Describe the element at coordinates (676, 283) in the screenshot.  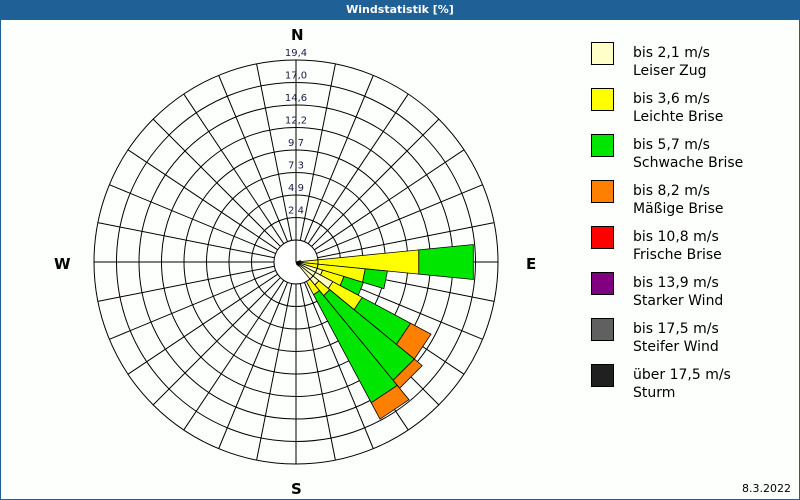
I see `legend-range: bis 13,9 m/s` at that location.